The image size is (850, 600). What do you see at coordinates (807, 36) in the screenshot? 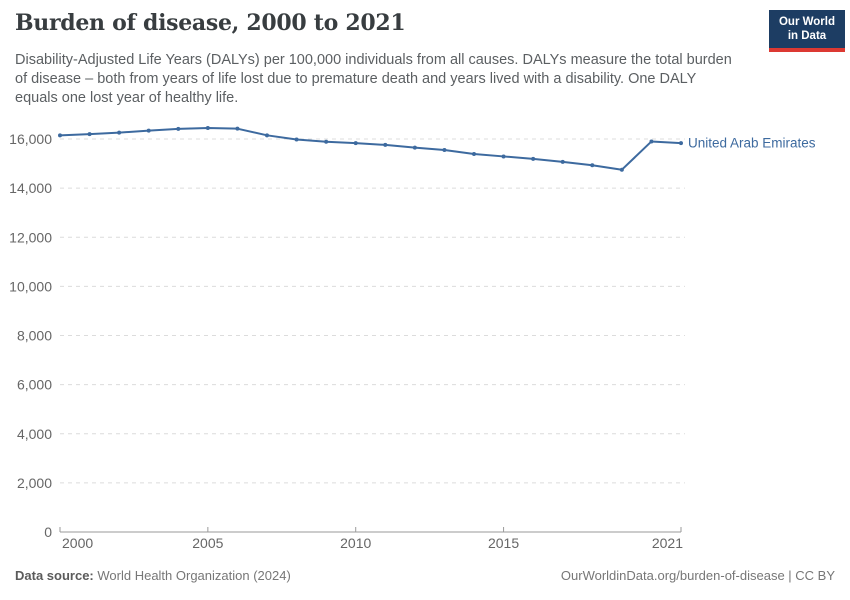
I see `owid-logo-line2: in Data` at bounding box center [807, 36].